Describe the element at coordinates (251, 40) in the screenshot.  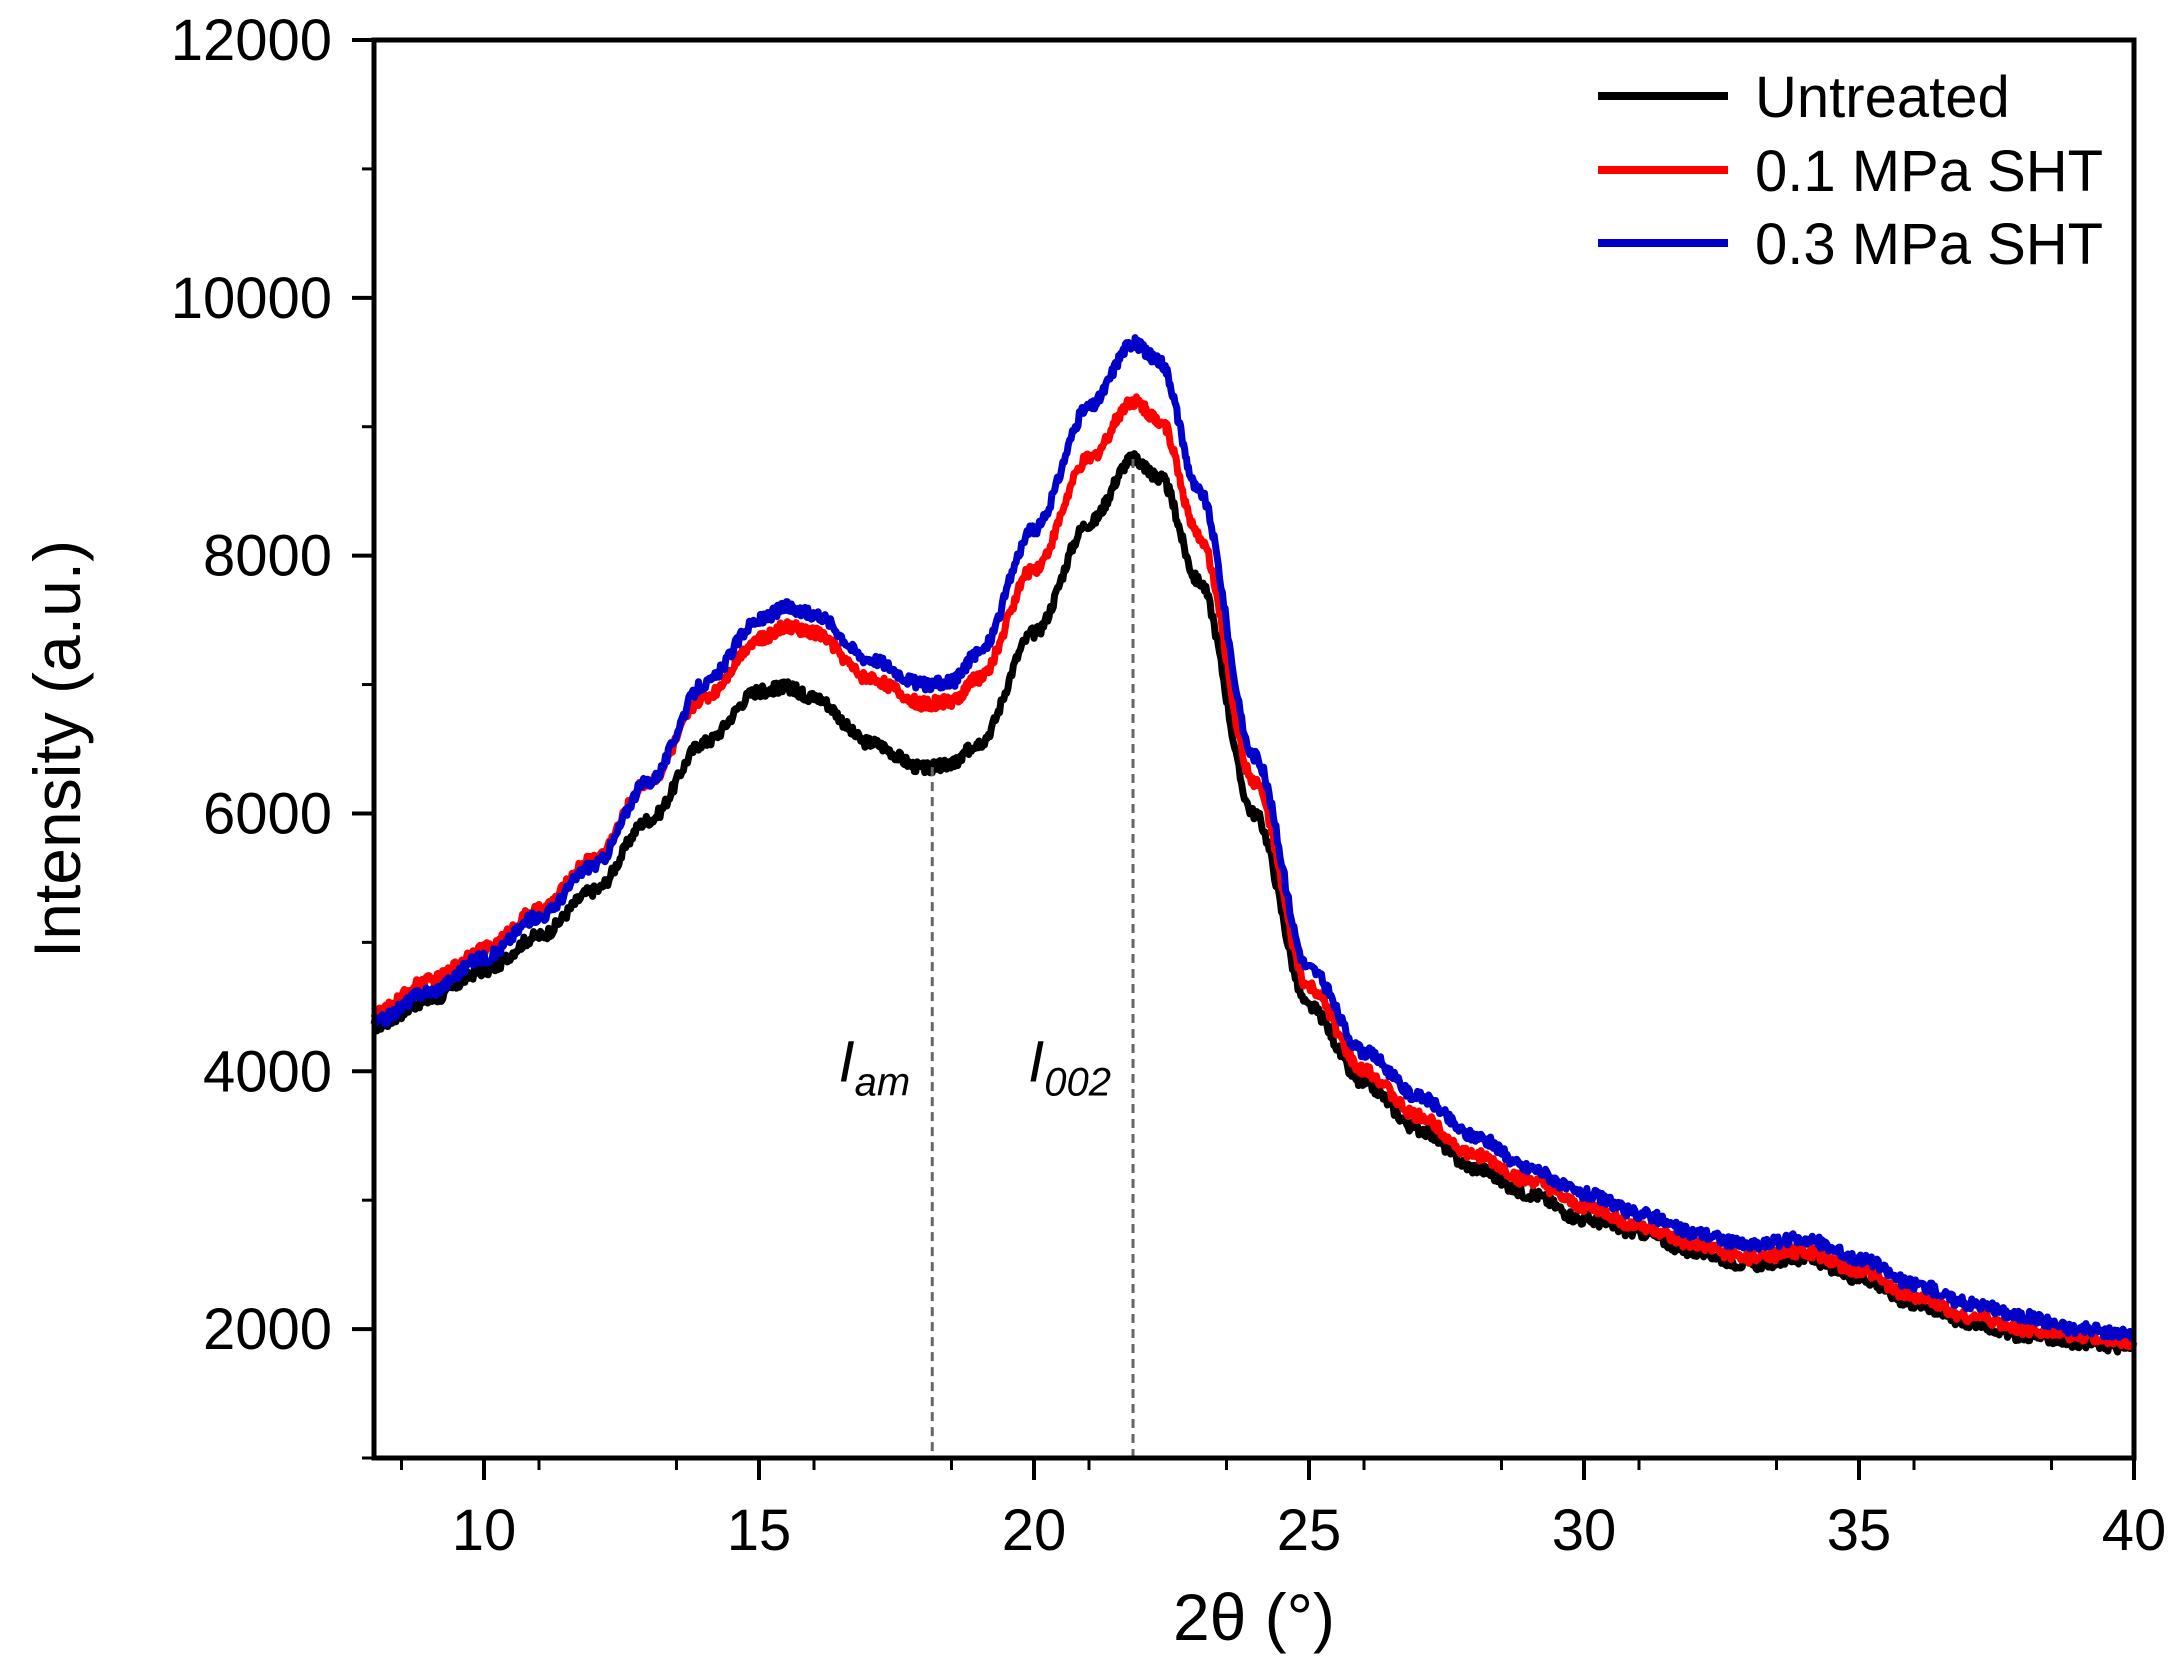
I see `y-tick-label-12000: 12000` at that location.